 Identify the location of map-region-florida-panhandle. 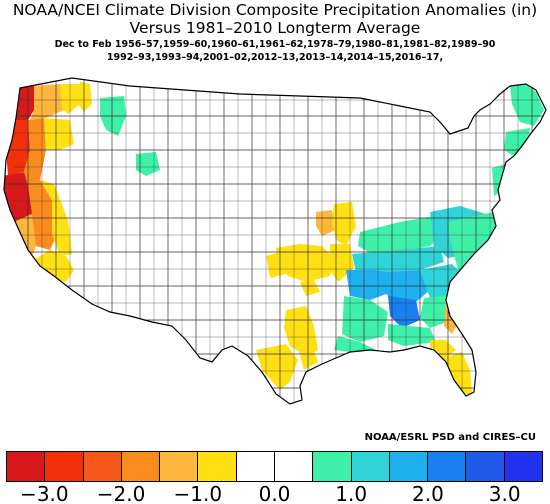
(412, 335).